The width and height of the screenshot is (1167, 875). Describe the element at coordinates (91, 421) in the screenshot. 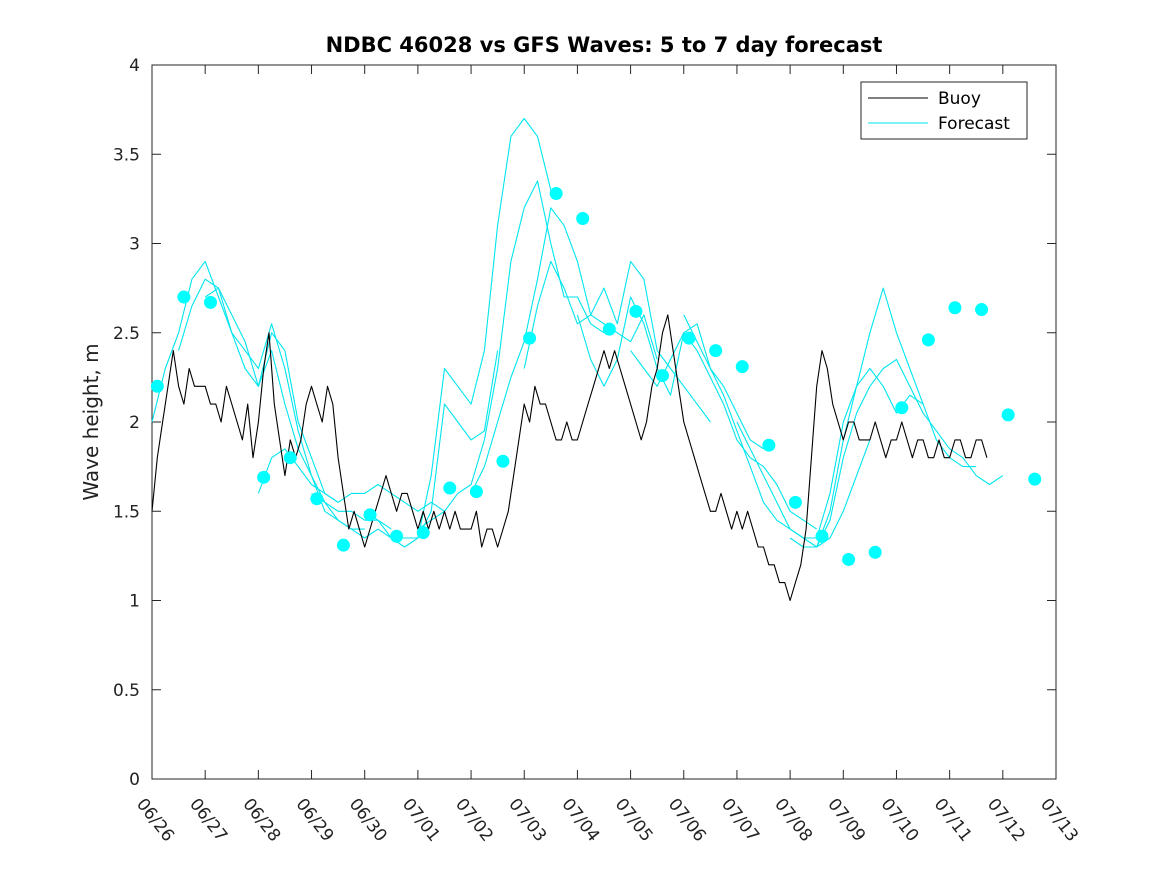

I see `y-axis-label: Wave height, m` at that location.